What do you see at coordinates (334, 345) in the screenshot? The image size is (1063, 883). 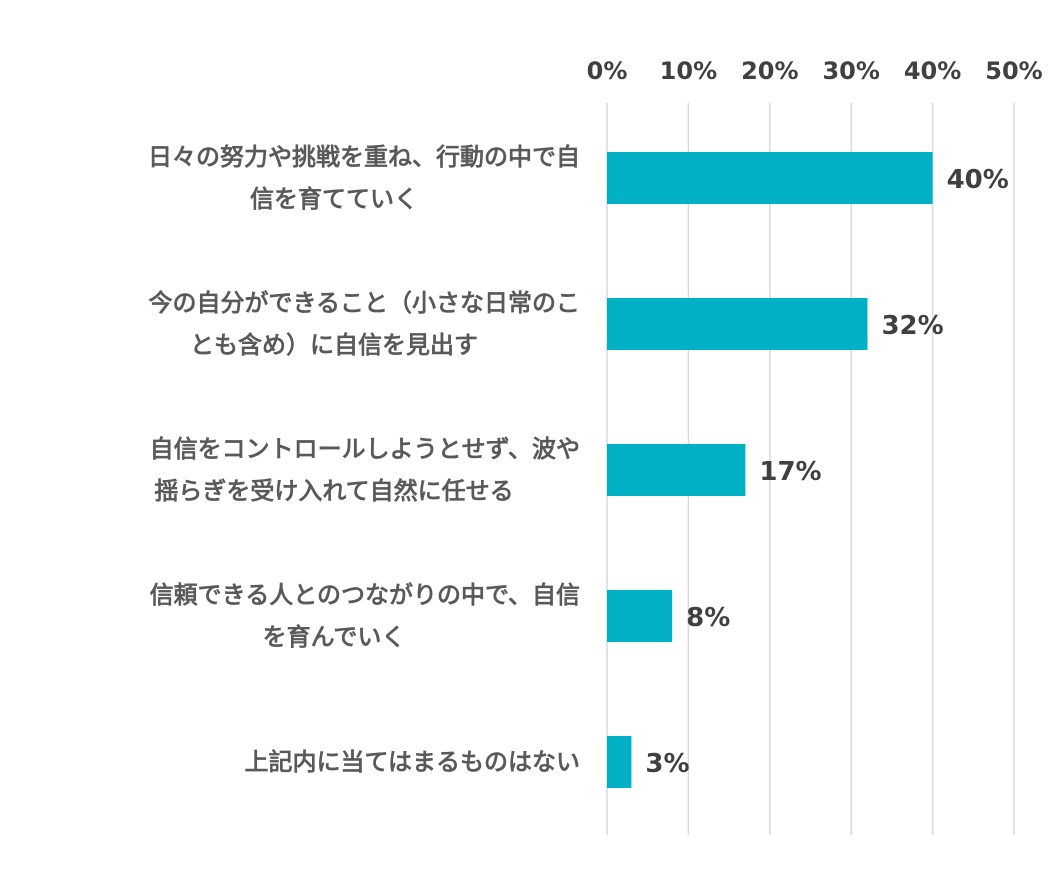 I see `category-label: とも含め）に自信を見出す` at bounding box center [334, 345].